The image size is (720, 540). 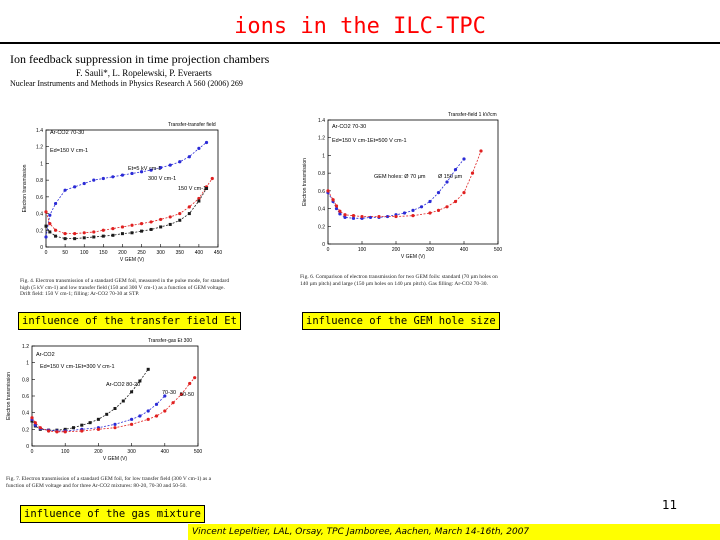 I want to click on x-tick-label: 350, so click(x=180, y=253).